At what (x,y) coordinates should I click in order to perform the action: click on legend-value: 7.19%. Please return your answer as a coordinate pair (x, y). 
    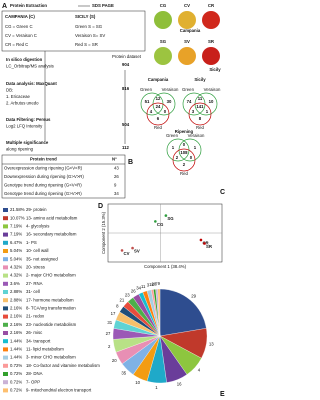
    Looking at the image, I should click on (16, 234).